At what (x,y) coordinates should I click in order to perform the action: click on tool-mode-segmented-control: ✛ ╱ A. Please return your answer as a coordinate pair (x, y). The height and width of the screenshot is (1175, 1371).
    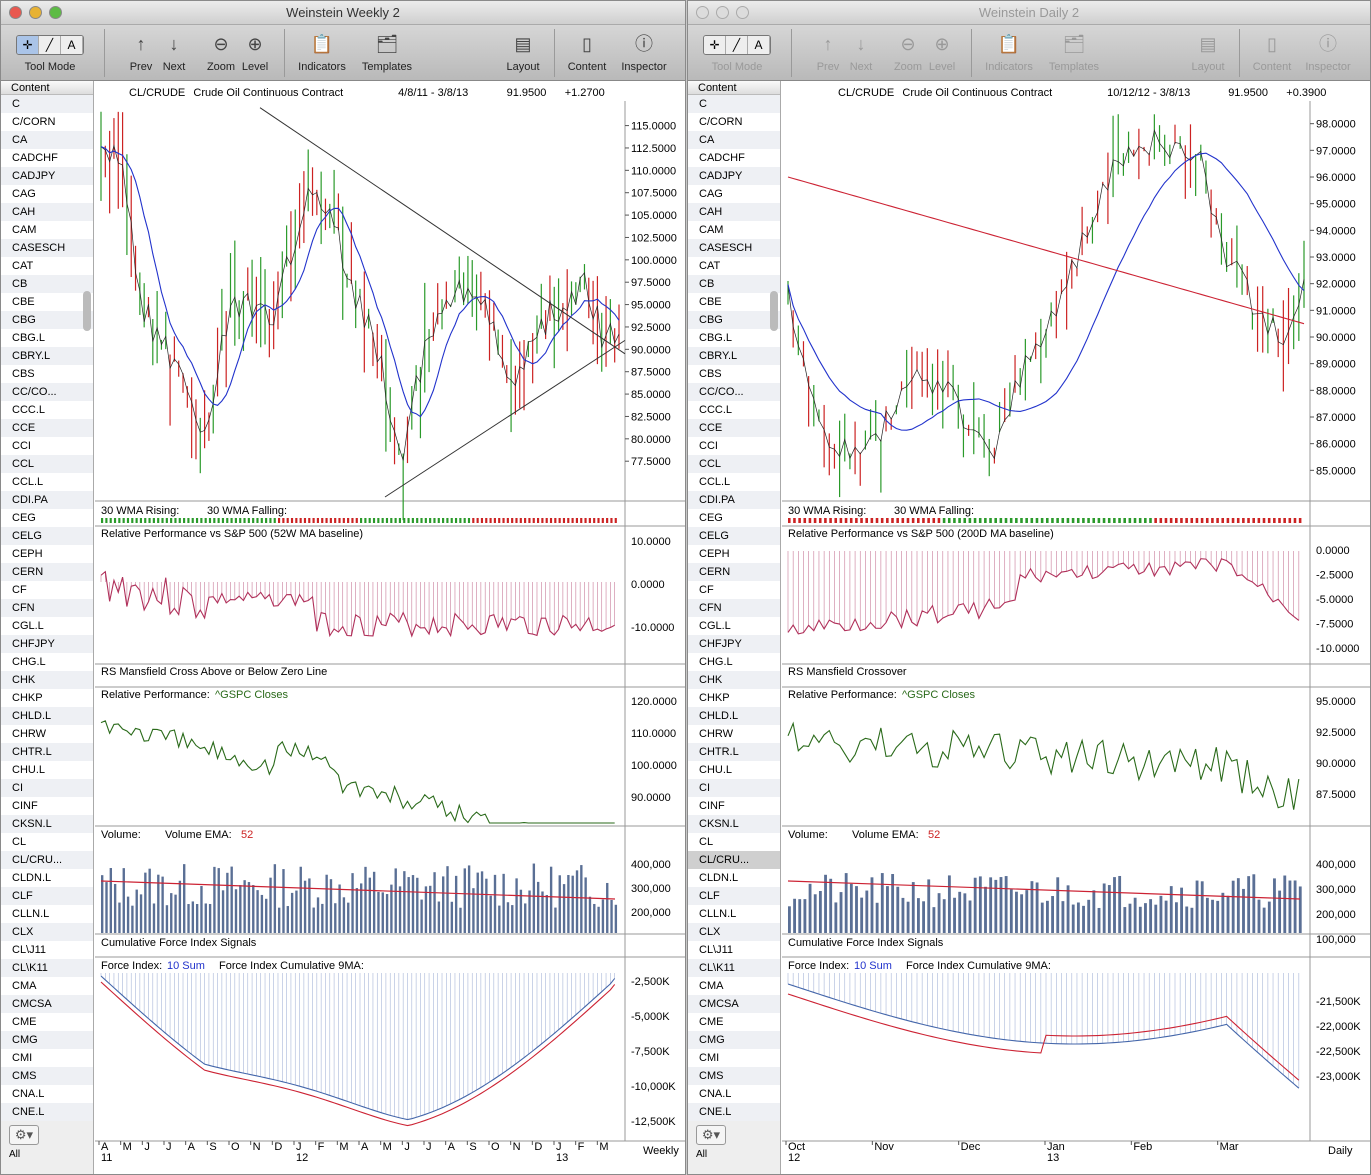
    Looking at the image, I should click on (737, 45).